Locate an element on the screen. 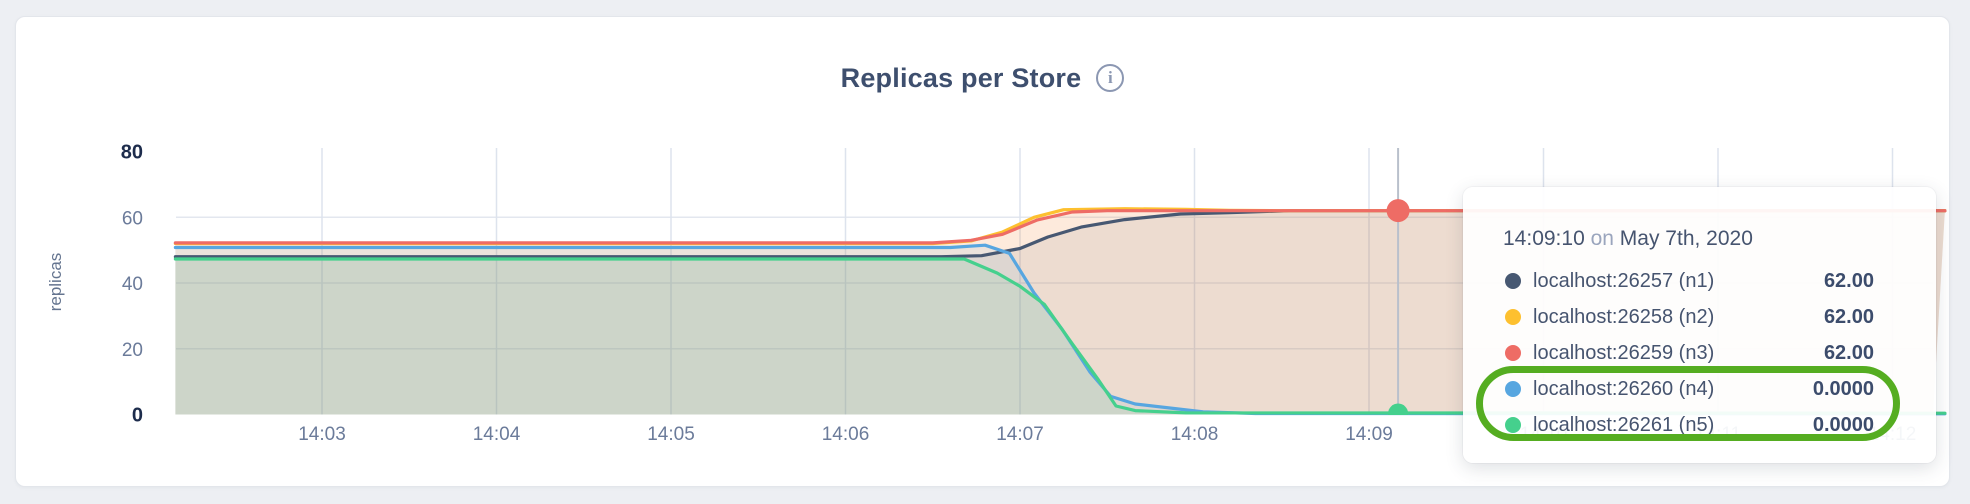  chart-title: Replicas per Store is located at coordinates (961, 77).